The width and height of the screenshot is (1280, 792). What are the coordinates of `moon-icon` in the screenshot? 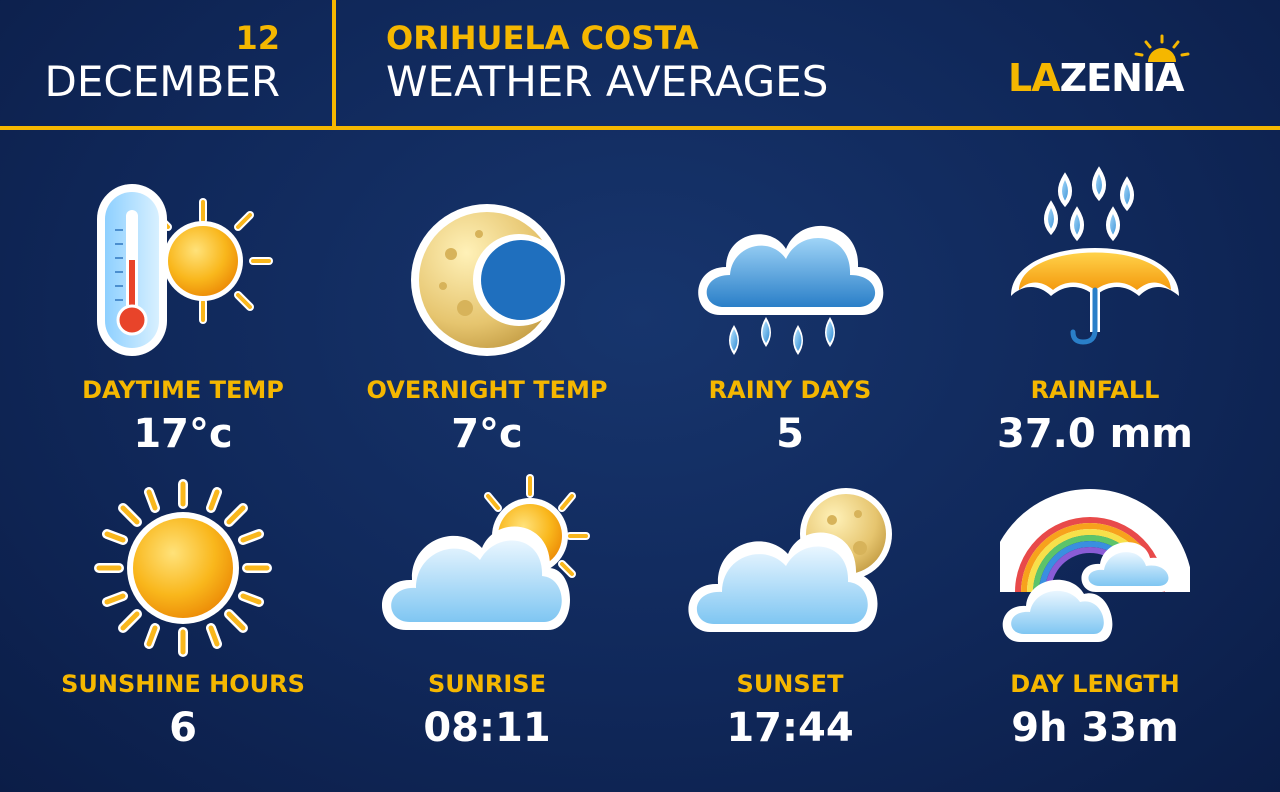 It's located at (488, 280).